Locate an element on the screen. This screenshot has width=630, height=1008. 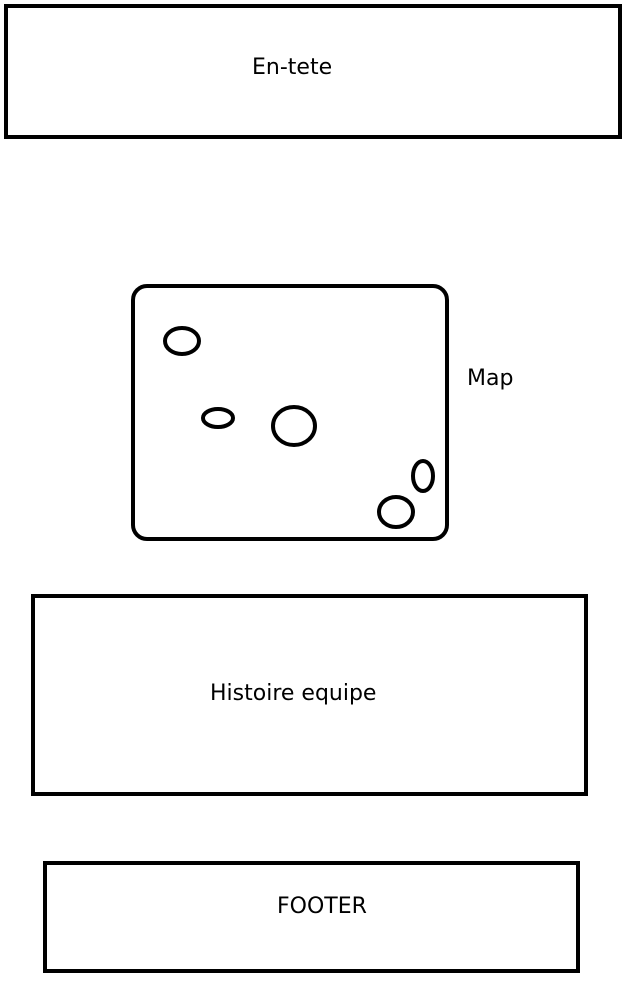
header-section is located at coordinates (313, 71).